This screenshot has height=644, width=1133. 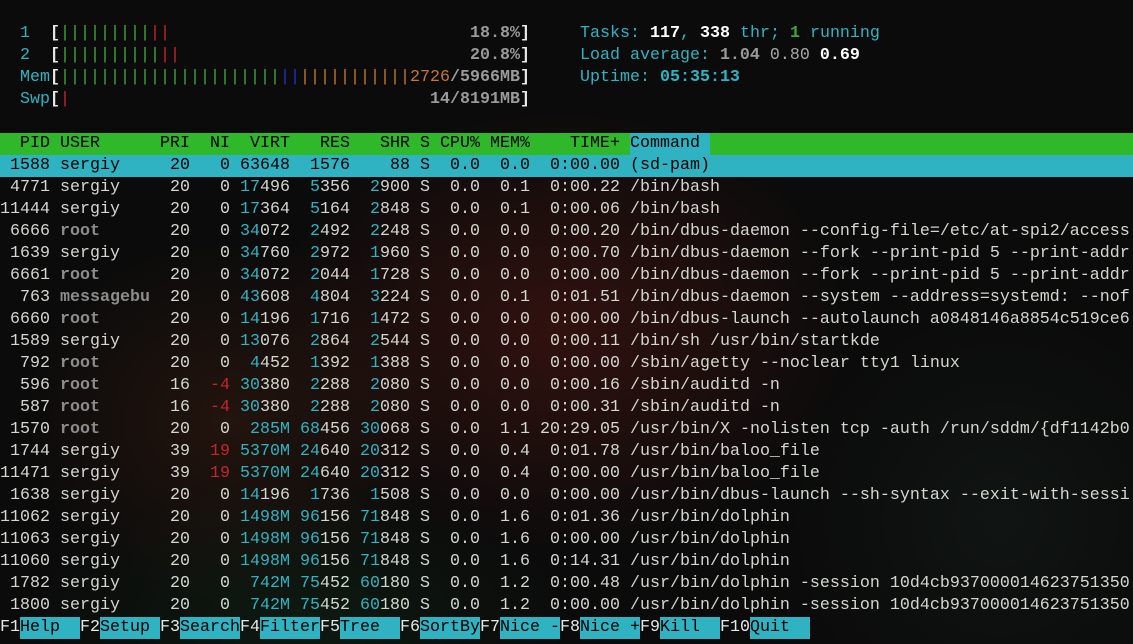 What do you see at coordinates (425, 143) in the screenshot?
I see `column-header-s: S` at bounding box center [425, 143].